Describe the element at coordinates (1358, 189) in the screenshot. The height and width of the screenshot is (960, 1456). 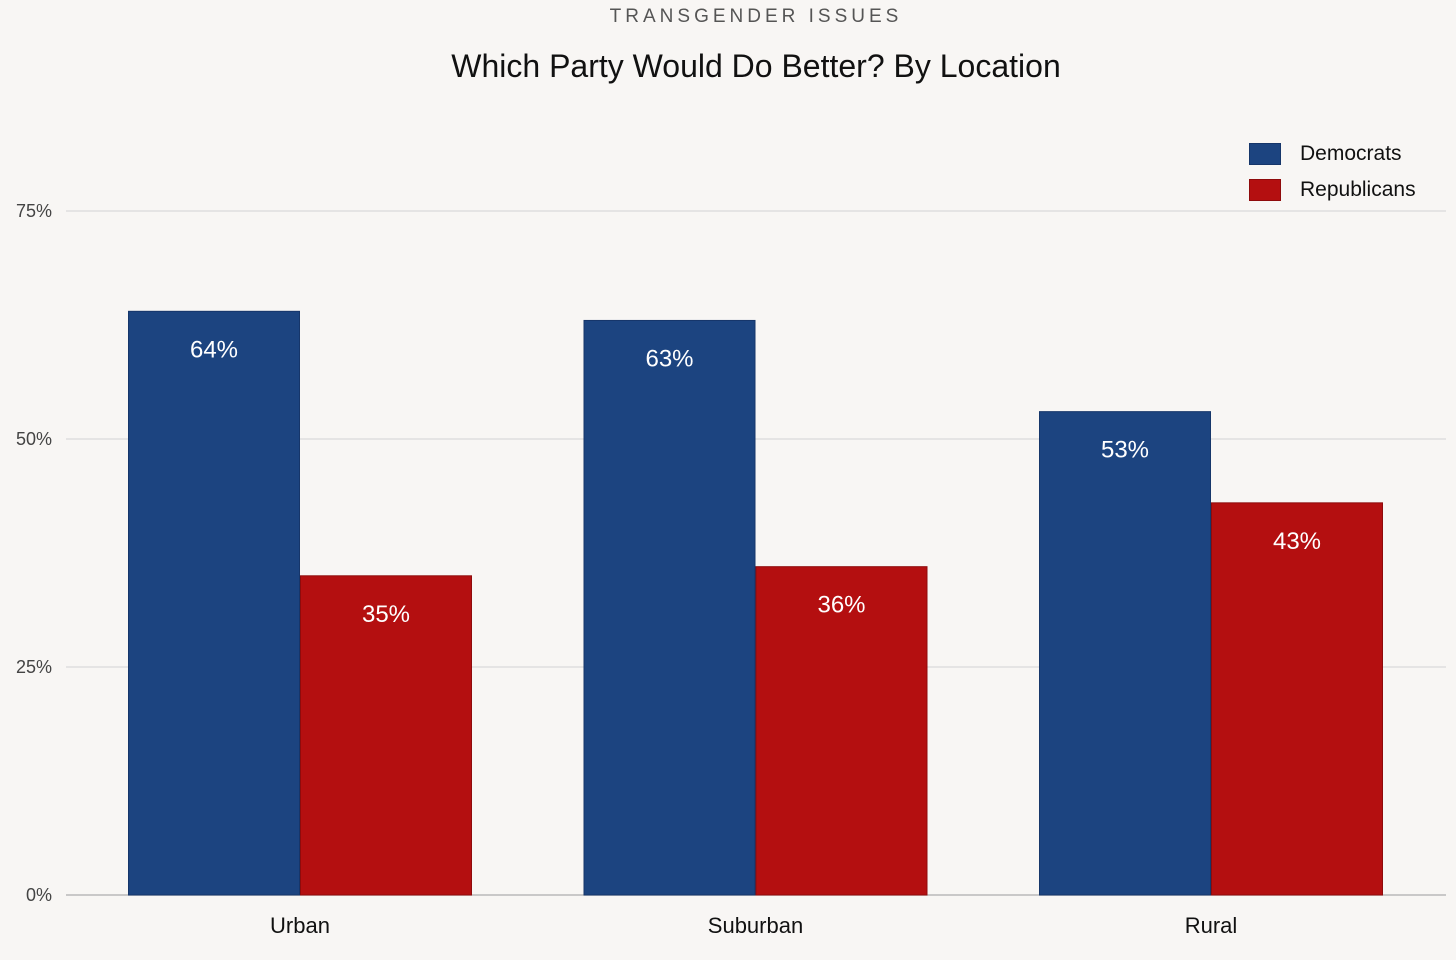
I see `legend-label-republicans: Republicans` at that location.